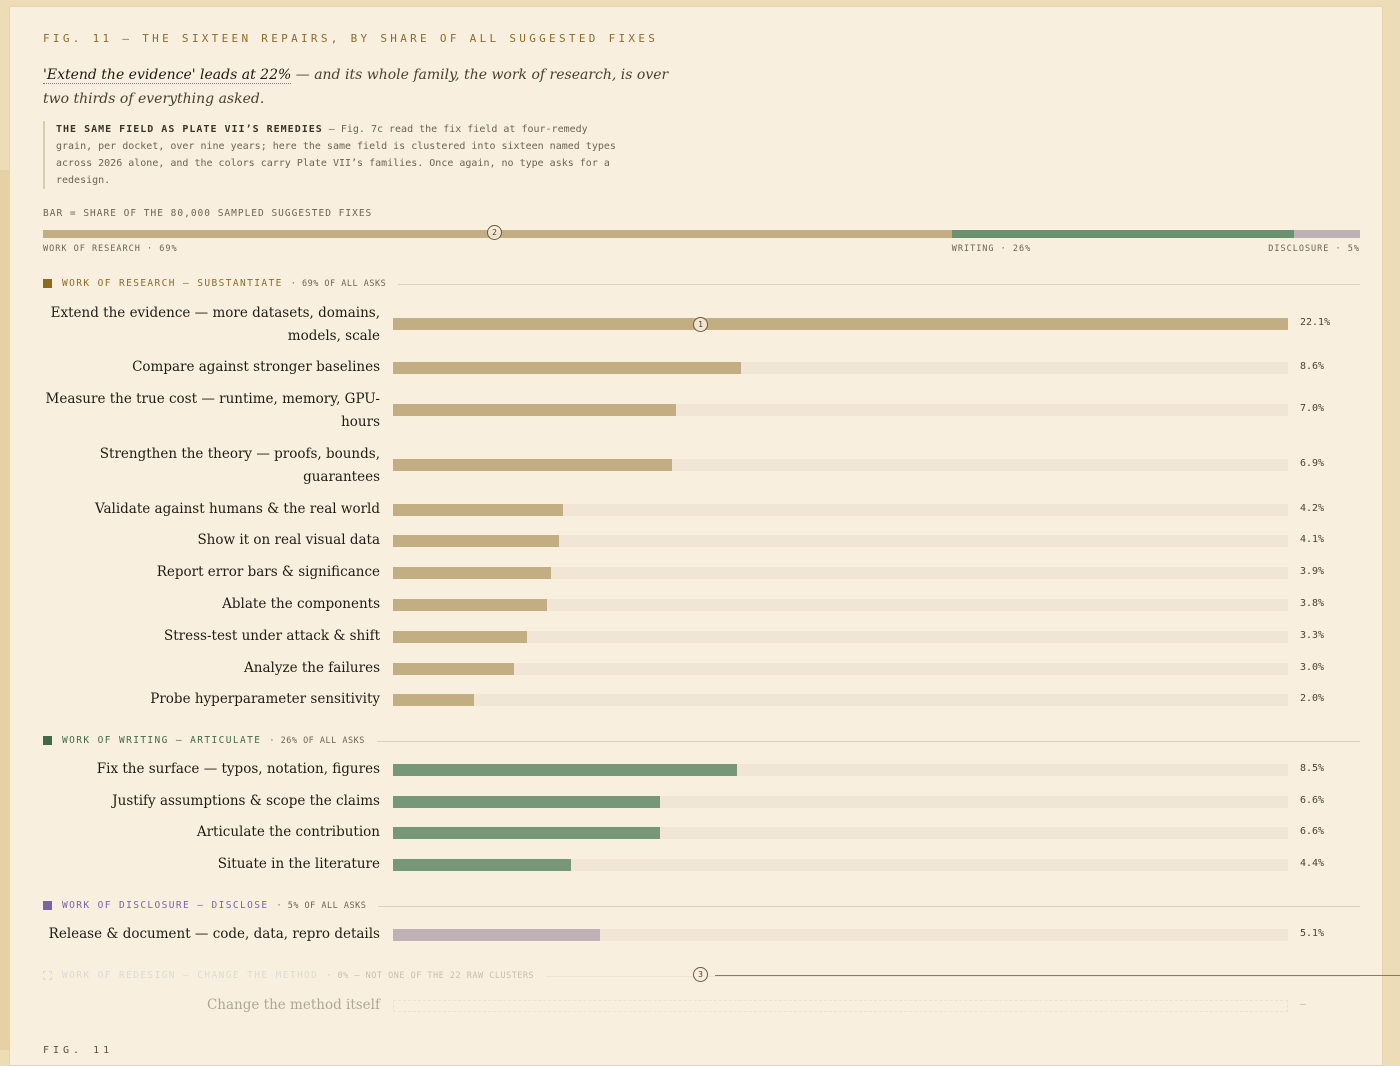 This screenshot has width=1400, height=1066. Describe the element at coordinates (1312, 463) in the screenshot. I see `row-value: 6.9%` at that location.